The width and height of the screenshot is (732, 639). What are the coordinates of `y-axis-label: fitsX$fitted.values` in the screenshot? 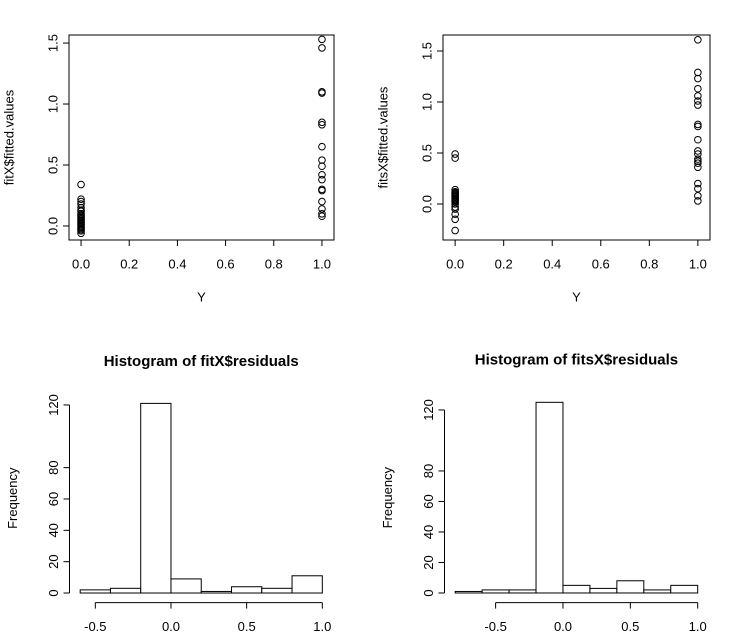 It's located at (382, 137).